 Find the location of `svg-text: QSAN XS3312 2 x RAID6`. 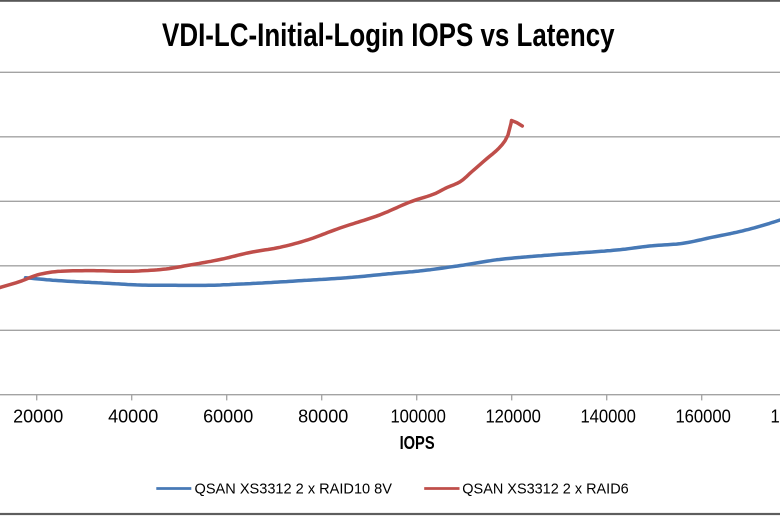

svg-text: QSAN XS3312 2 x RAID6 is located at coordinates (545, 489).